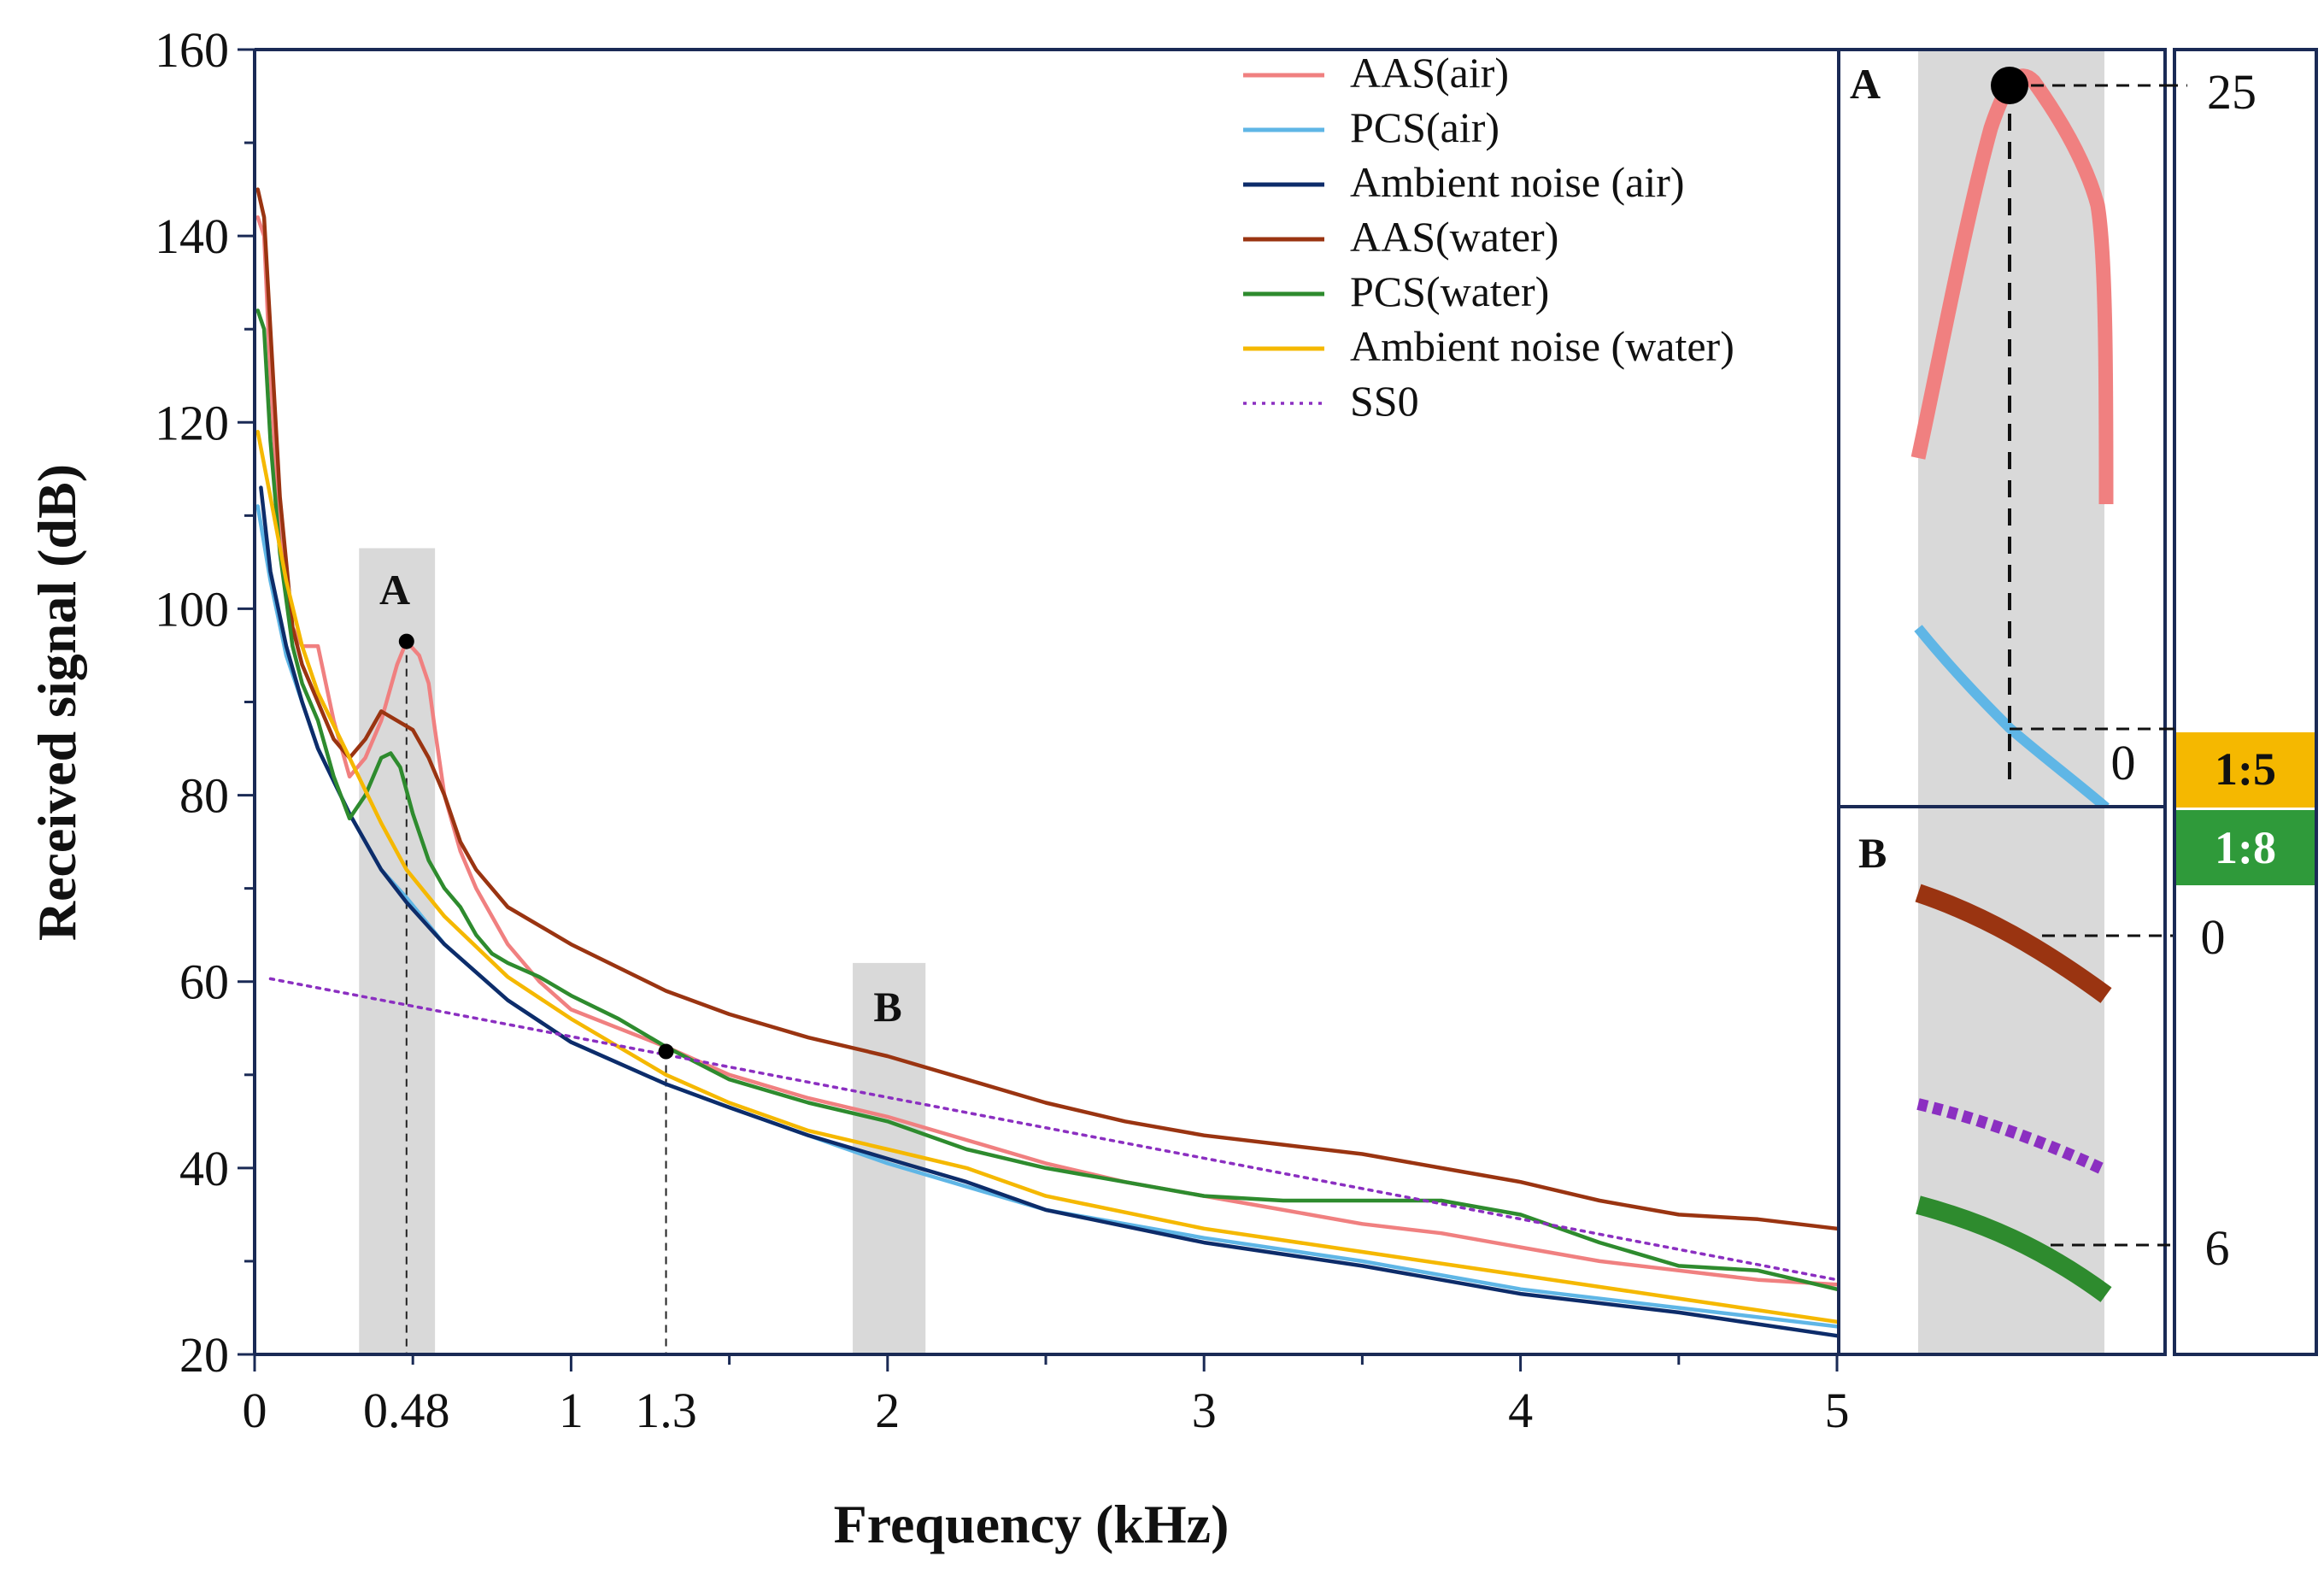 The width and height of the screenshot is (2324, 1580). What do you see at coordinates (1520, 1410) in the screenshot?
I see `x-tick-label-4: 4` at bounding box center [1520, 1410].